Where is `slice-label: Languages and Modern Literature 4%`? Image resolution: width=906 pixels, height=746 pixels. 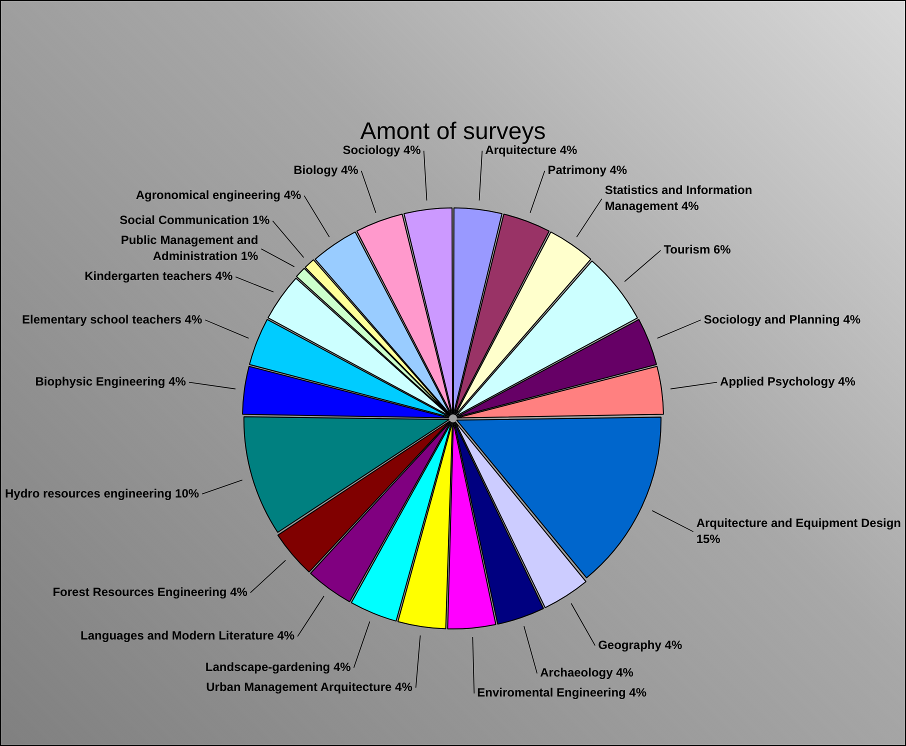
slice-label: Languages and Modern Literature 4% is located at coordinates (187, 635).